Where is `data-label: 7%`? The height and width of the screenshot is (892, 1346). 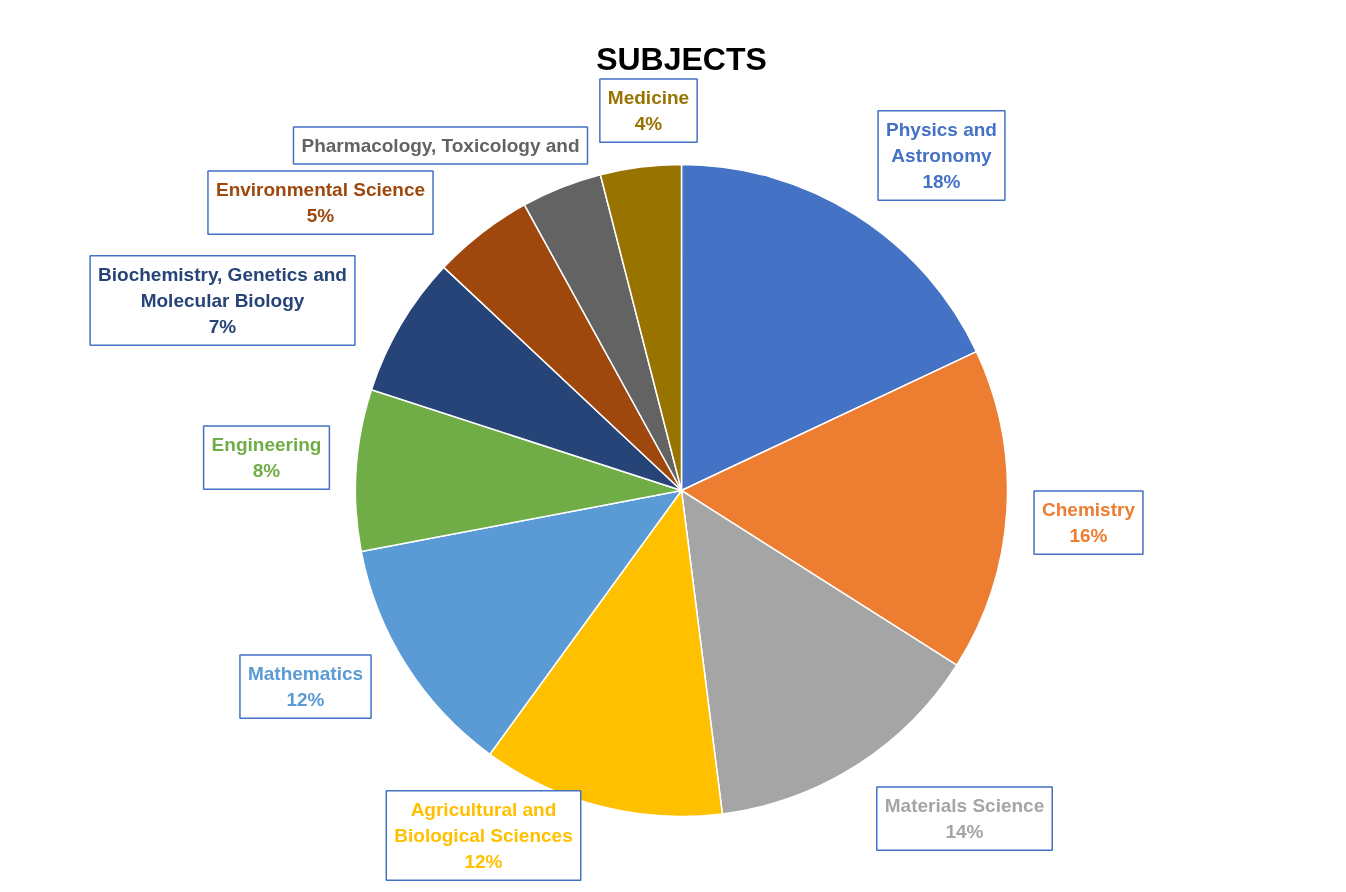
data-label: 7% is located at coordinates (222, 327).